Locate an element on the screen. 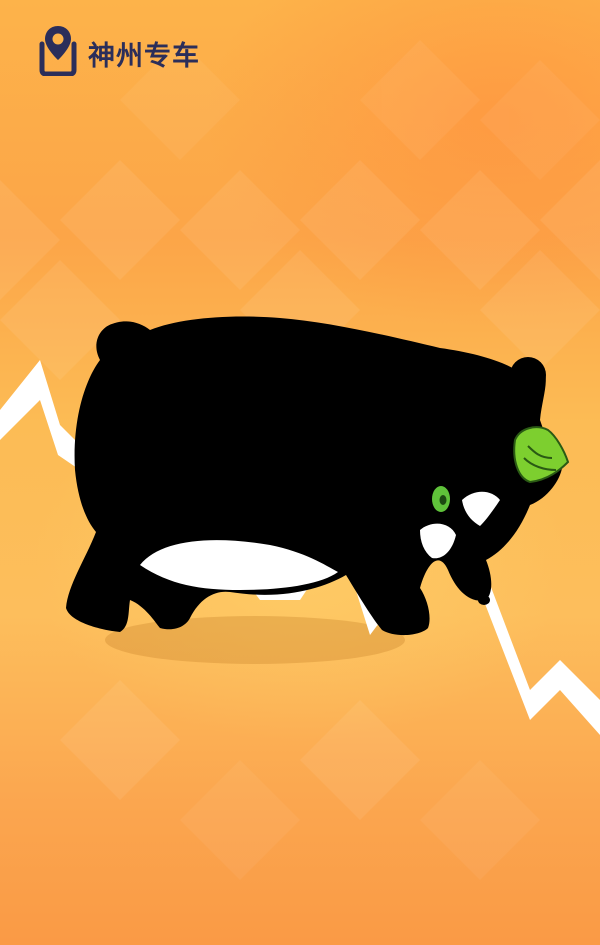  bear-ear-front is located at coordinates (528, 375).